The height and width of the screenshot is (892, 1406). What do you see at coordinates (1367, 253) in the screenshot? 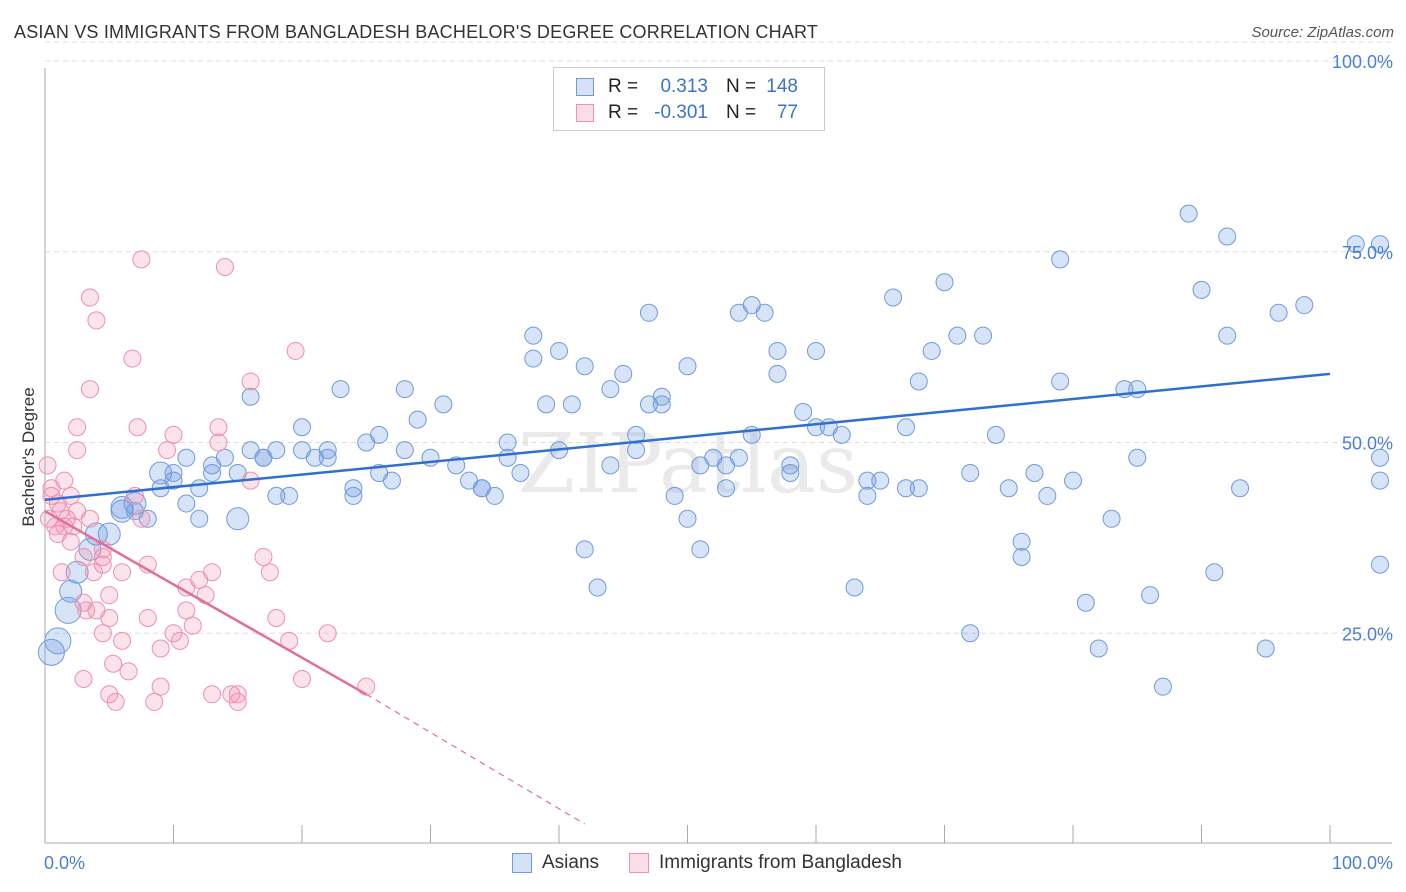
I see `y-tick-label: 75.0%` at bounding box center [1367, 253].